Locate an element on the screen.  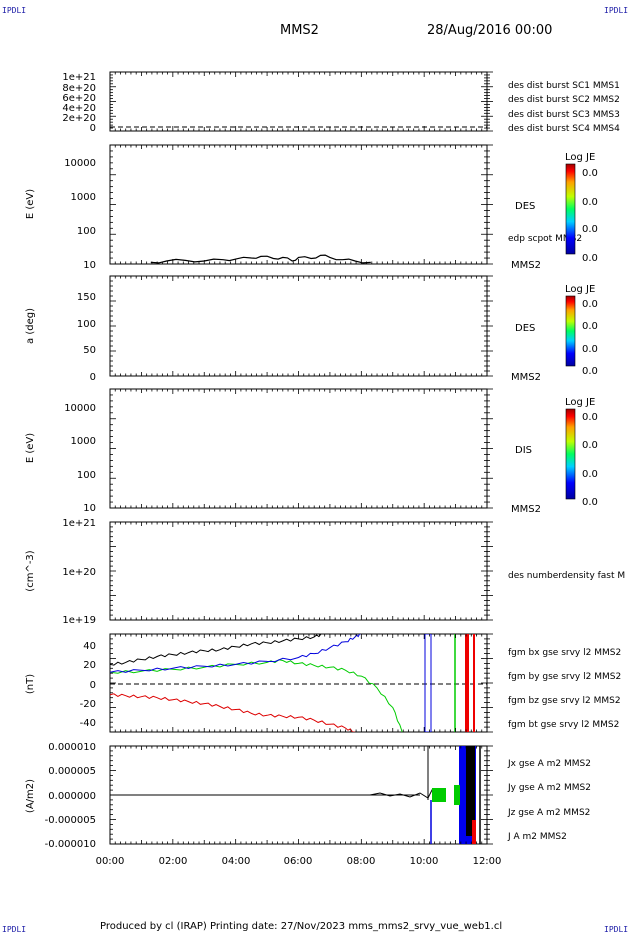
colorbar-des-energy: Log JE 0.0 0.0 0.0 0.0 is located at coordinates (581, 208).